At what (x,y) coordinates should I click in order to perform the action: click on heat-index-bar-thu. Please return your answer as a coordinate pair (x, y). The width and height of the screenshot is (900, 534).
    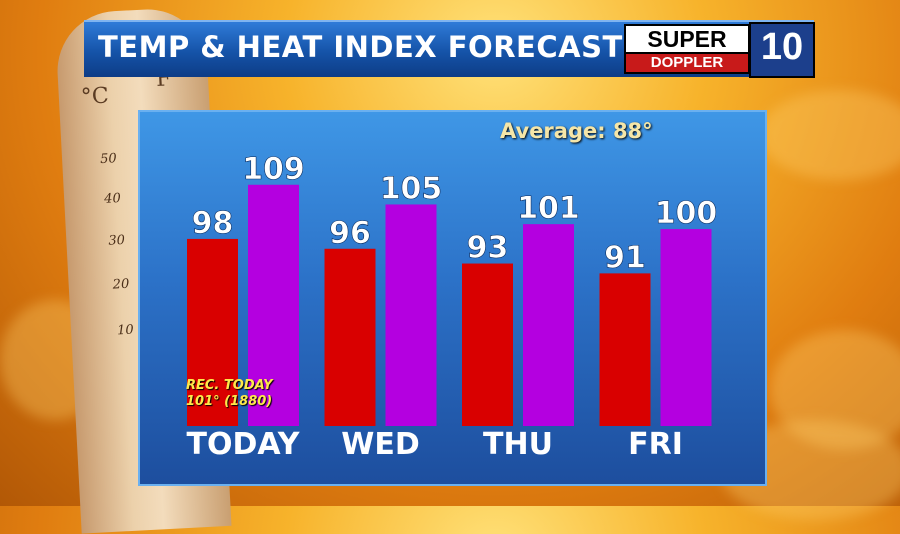
    Looking at the image, I should click on (548, 325).